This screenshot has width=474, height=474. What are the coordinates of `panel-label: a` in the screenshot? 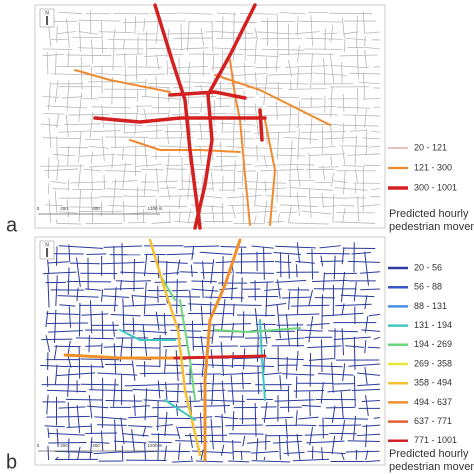 It's located at (12, 225).